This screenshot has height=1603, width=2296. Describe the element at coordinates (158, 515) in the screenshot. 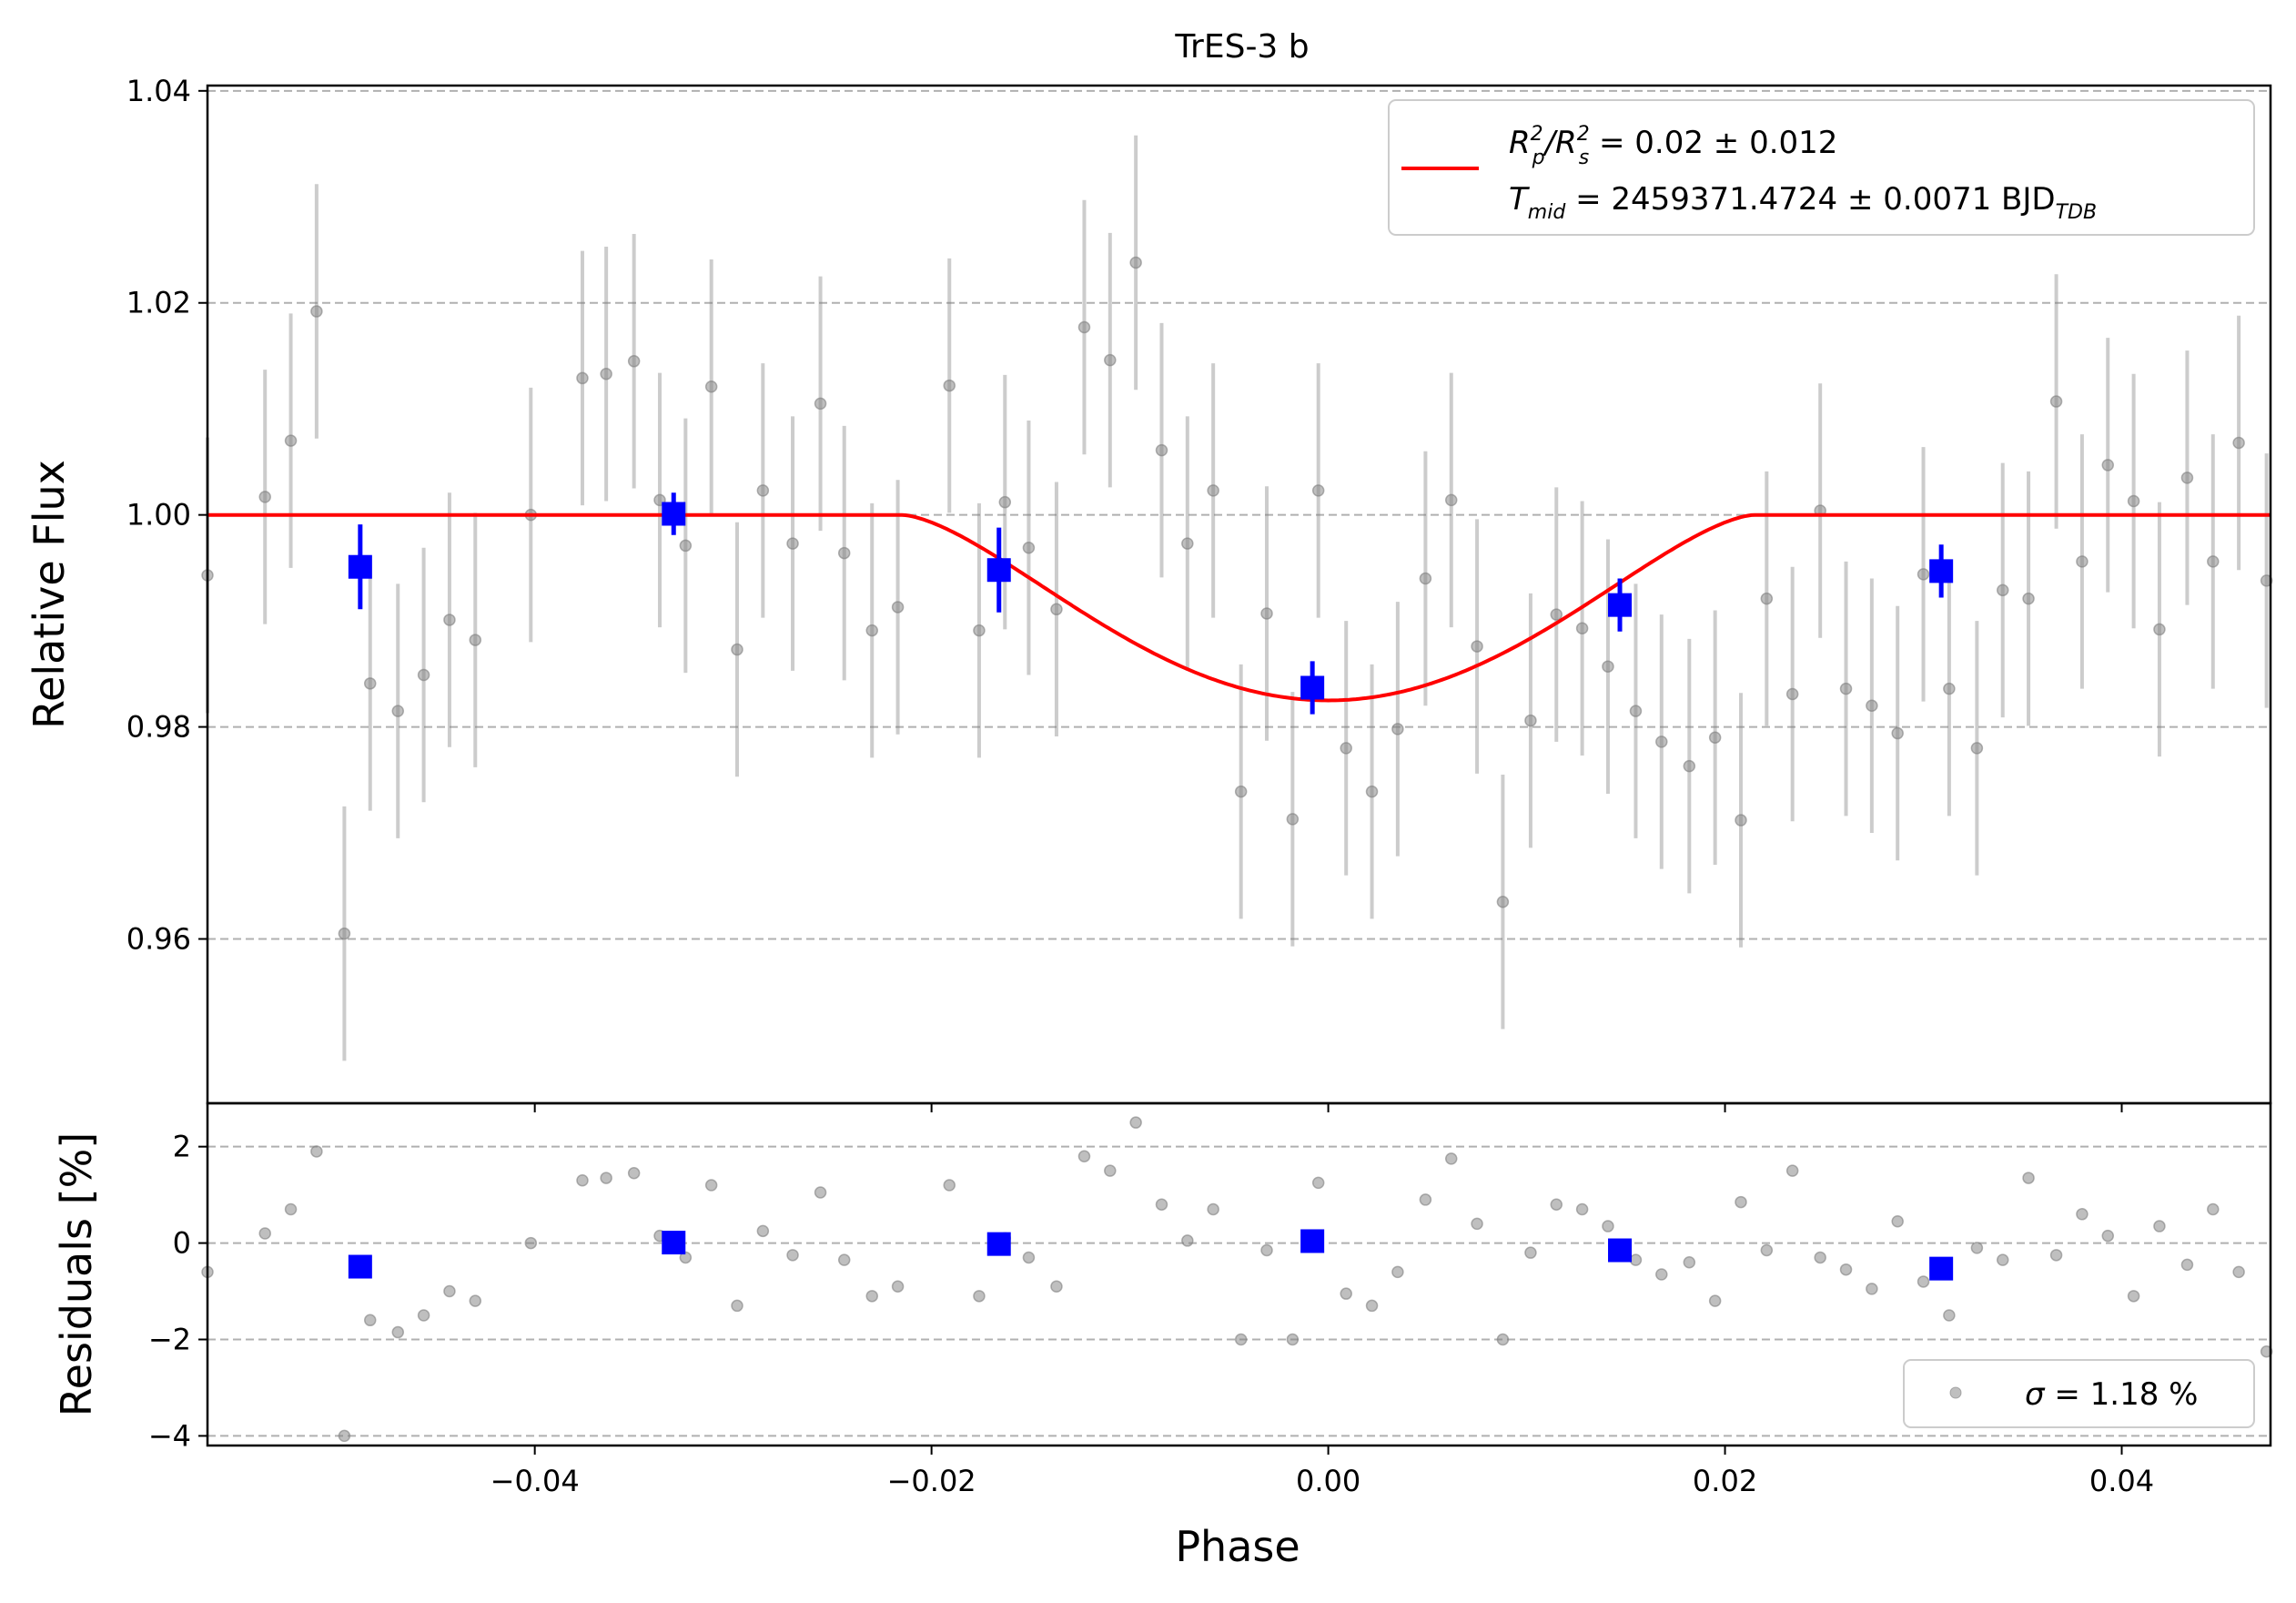

I see `main-y-tick-label: 1.00` at that location.